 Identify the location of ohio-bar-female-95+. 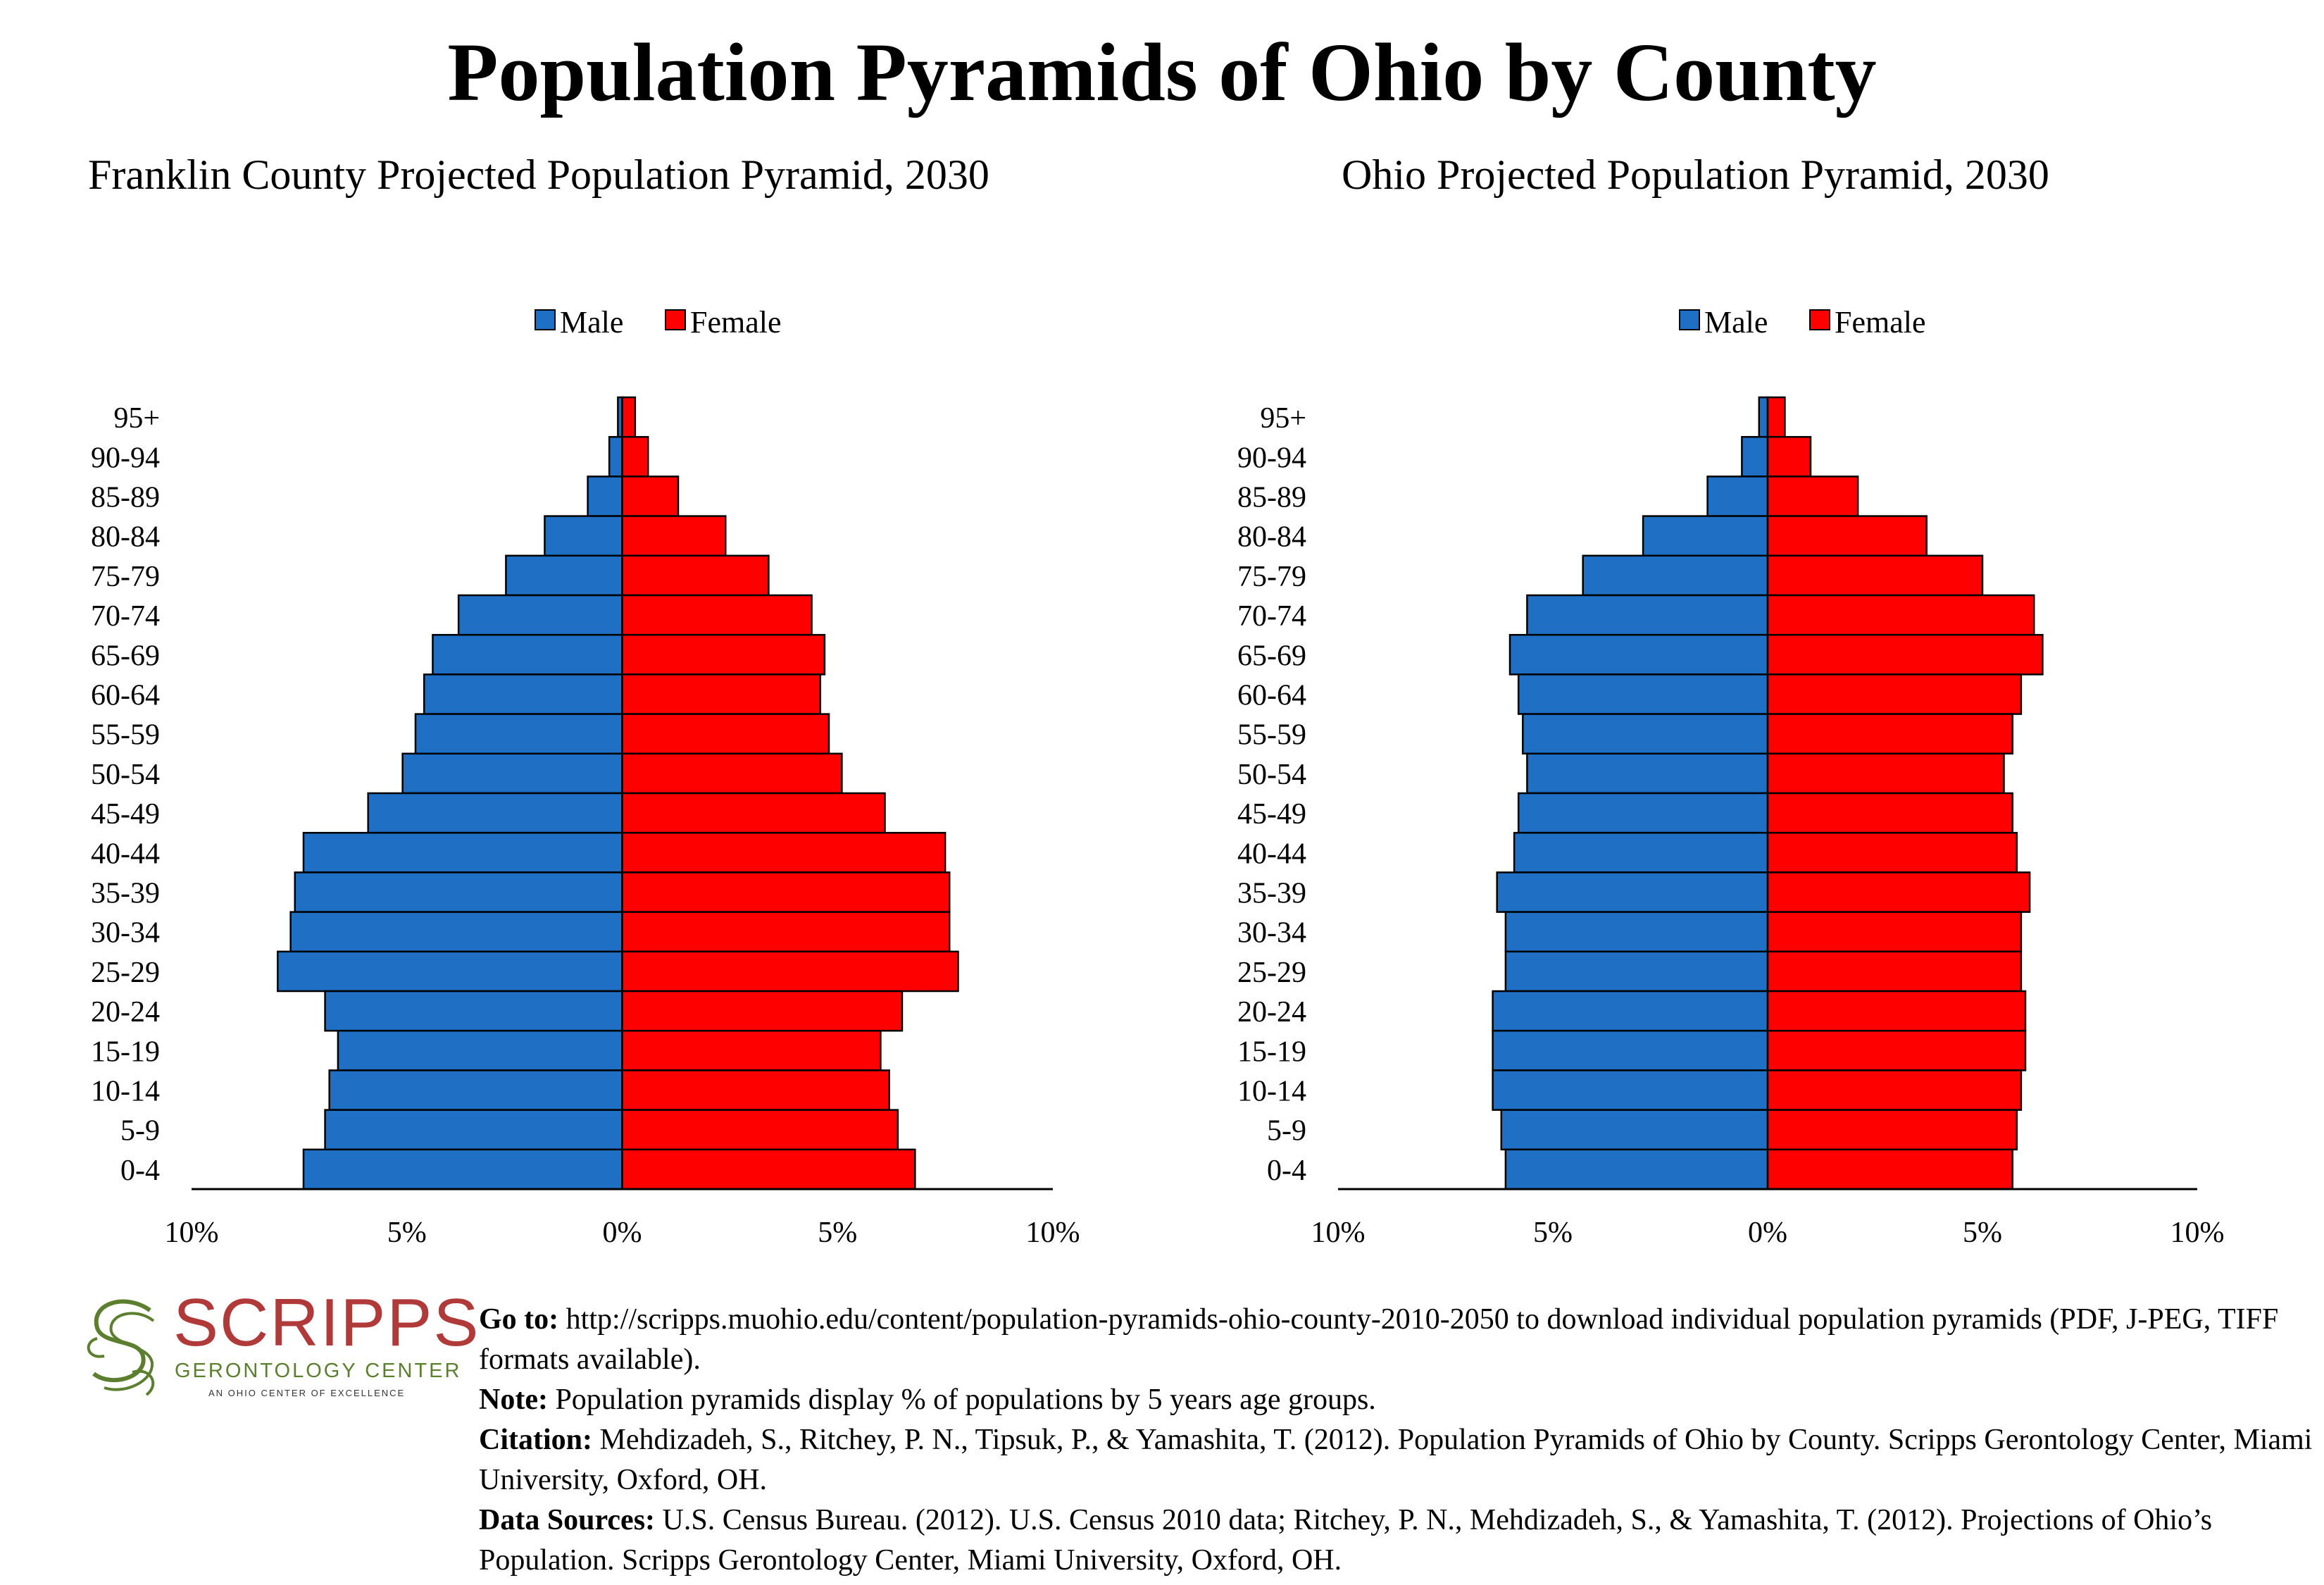
(1776, 417).